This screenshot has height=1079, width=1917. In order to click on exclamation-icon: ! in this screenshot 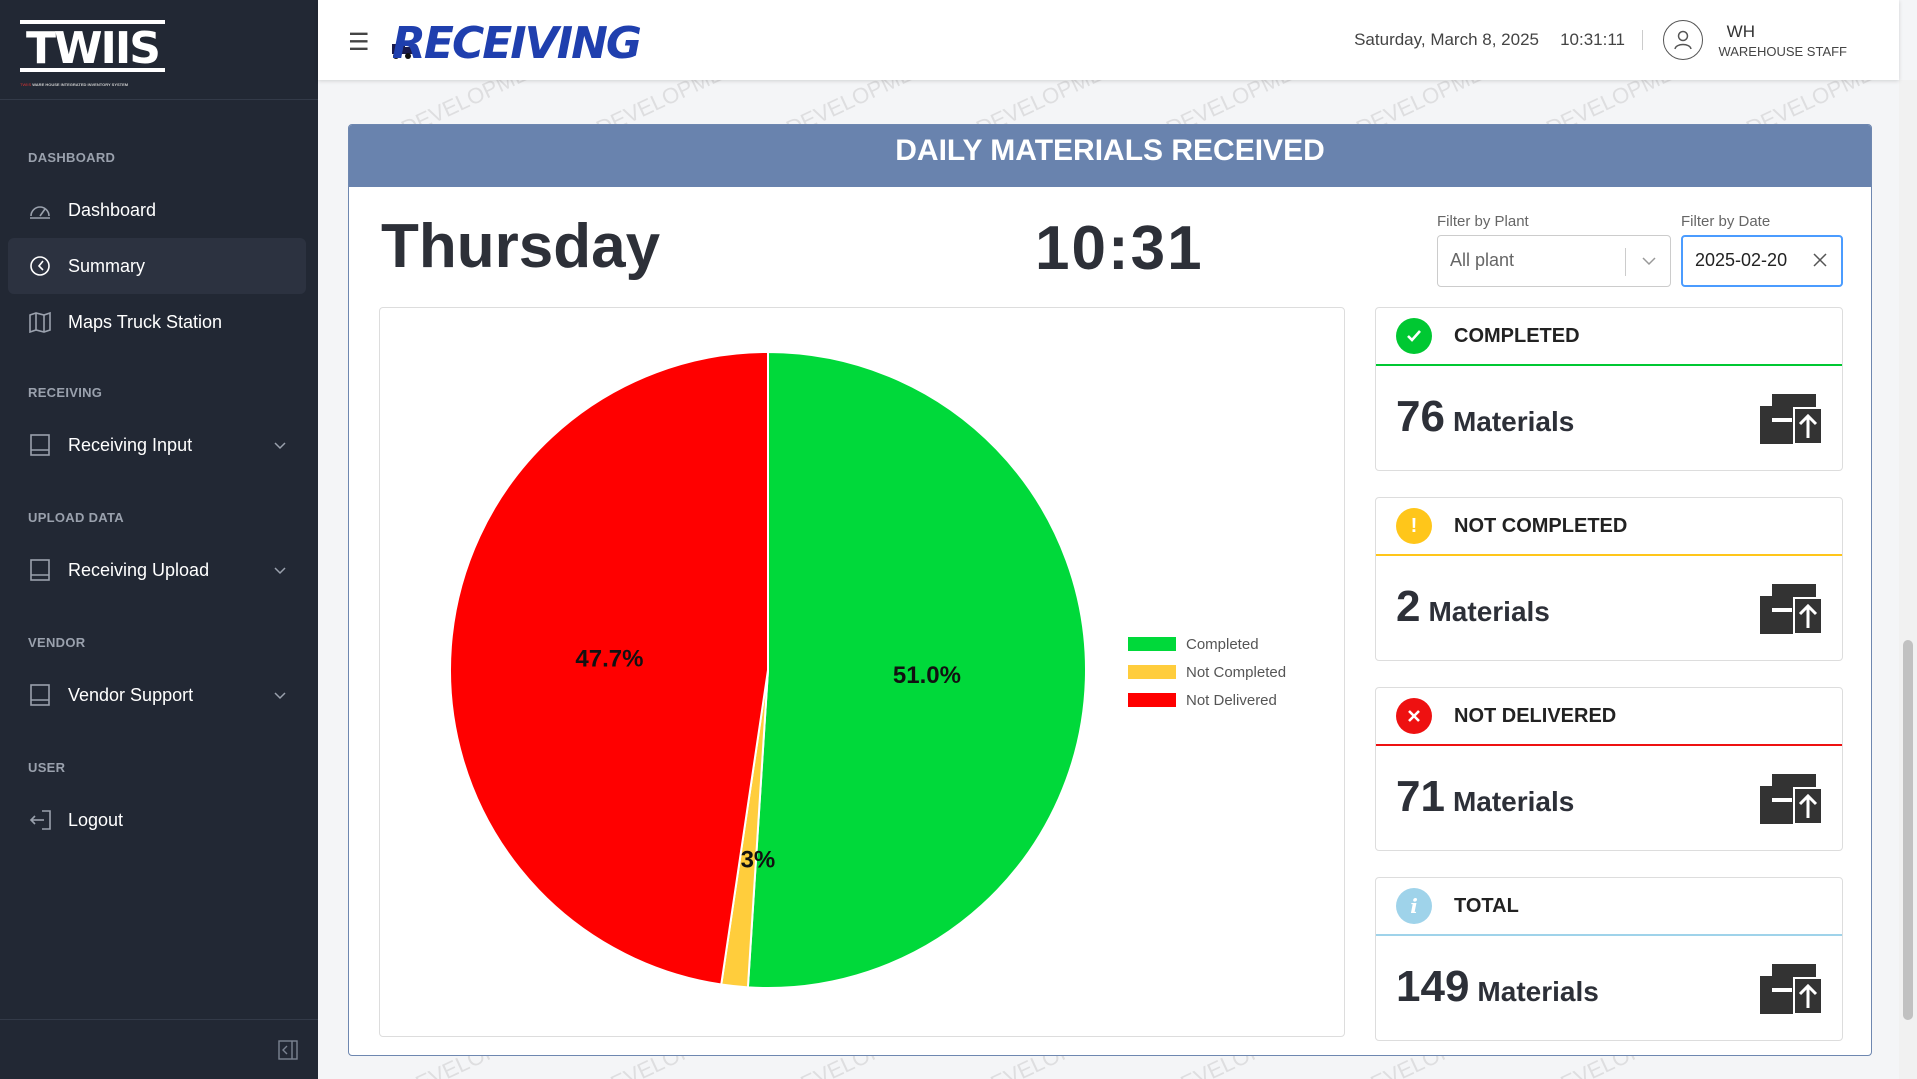, I will do `click(1414, 526)`.